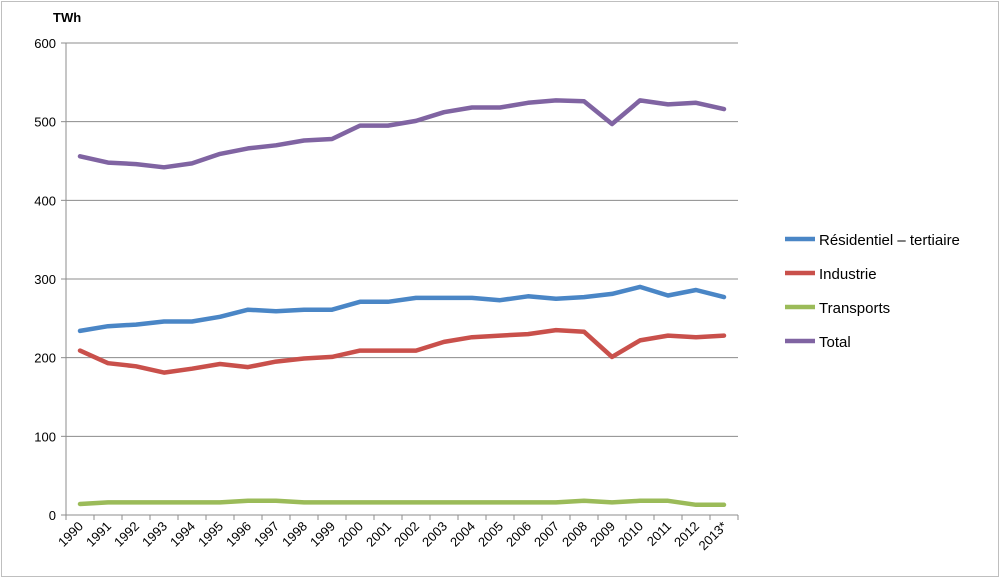  Describe the element at coordinates (574, 534) in the screenshot. I see `x-tick-label-2008: 2008` at that location.